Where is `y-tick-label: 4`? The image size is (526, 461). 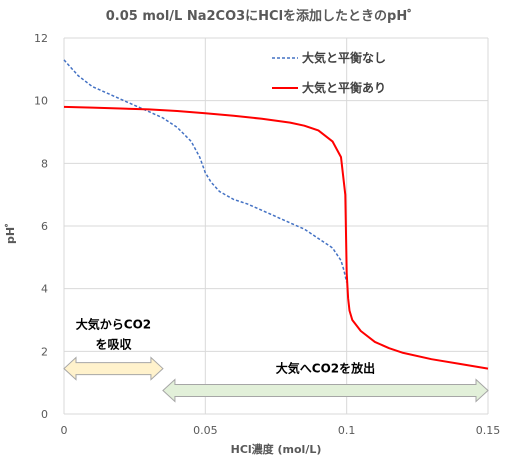 y-tick-label: 4 is located at coordinates (44, 289).